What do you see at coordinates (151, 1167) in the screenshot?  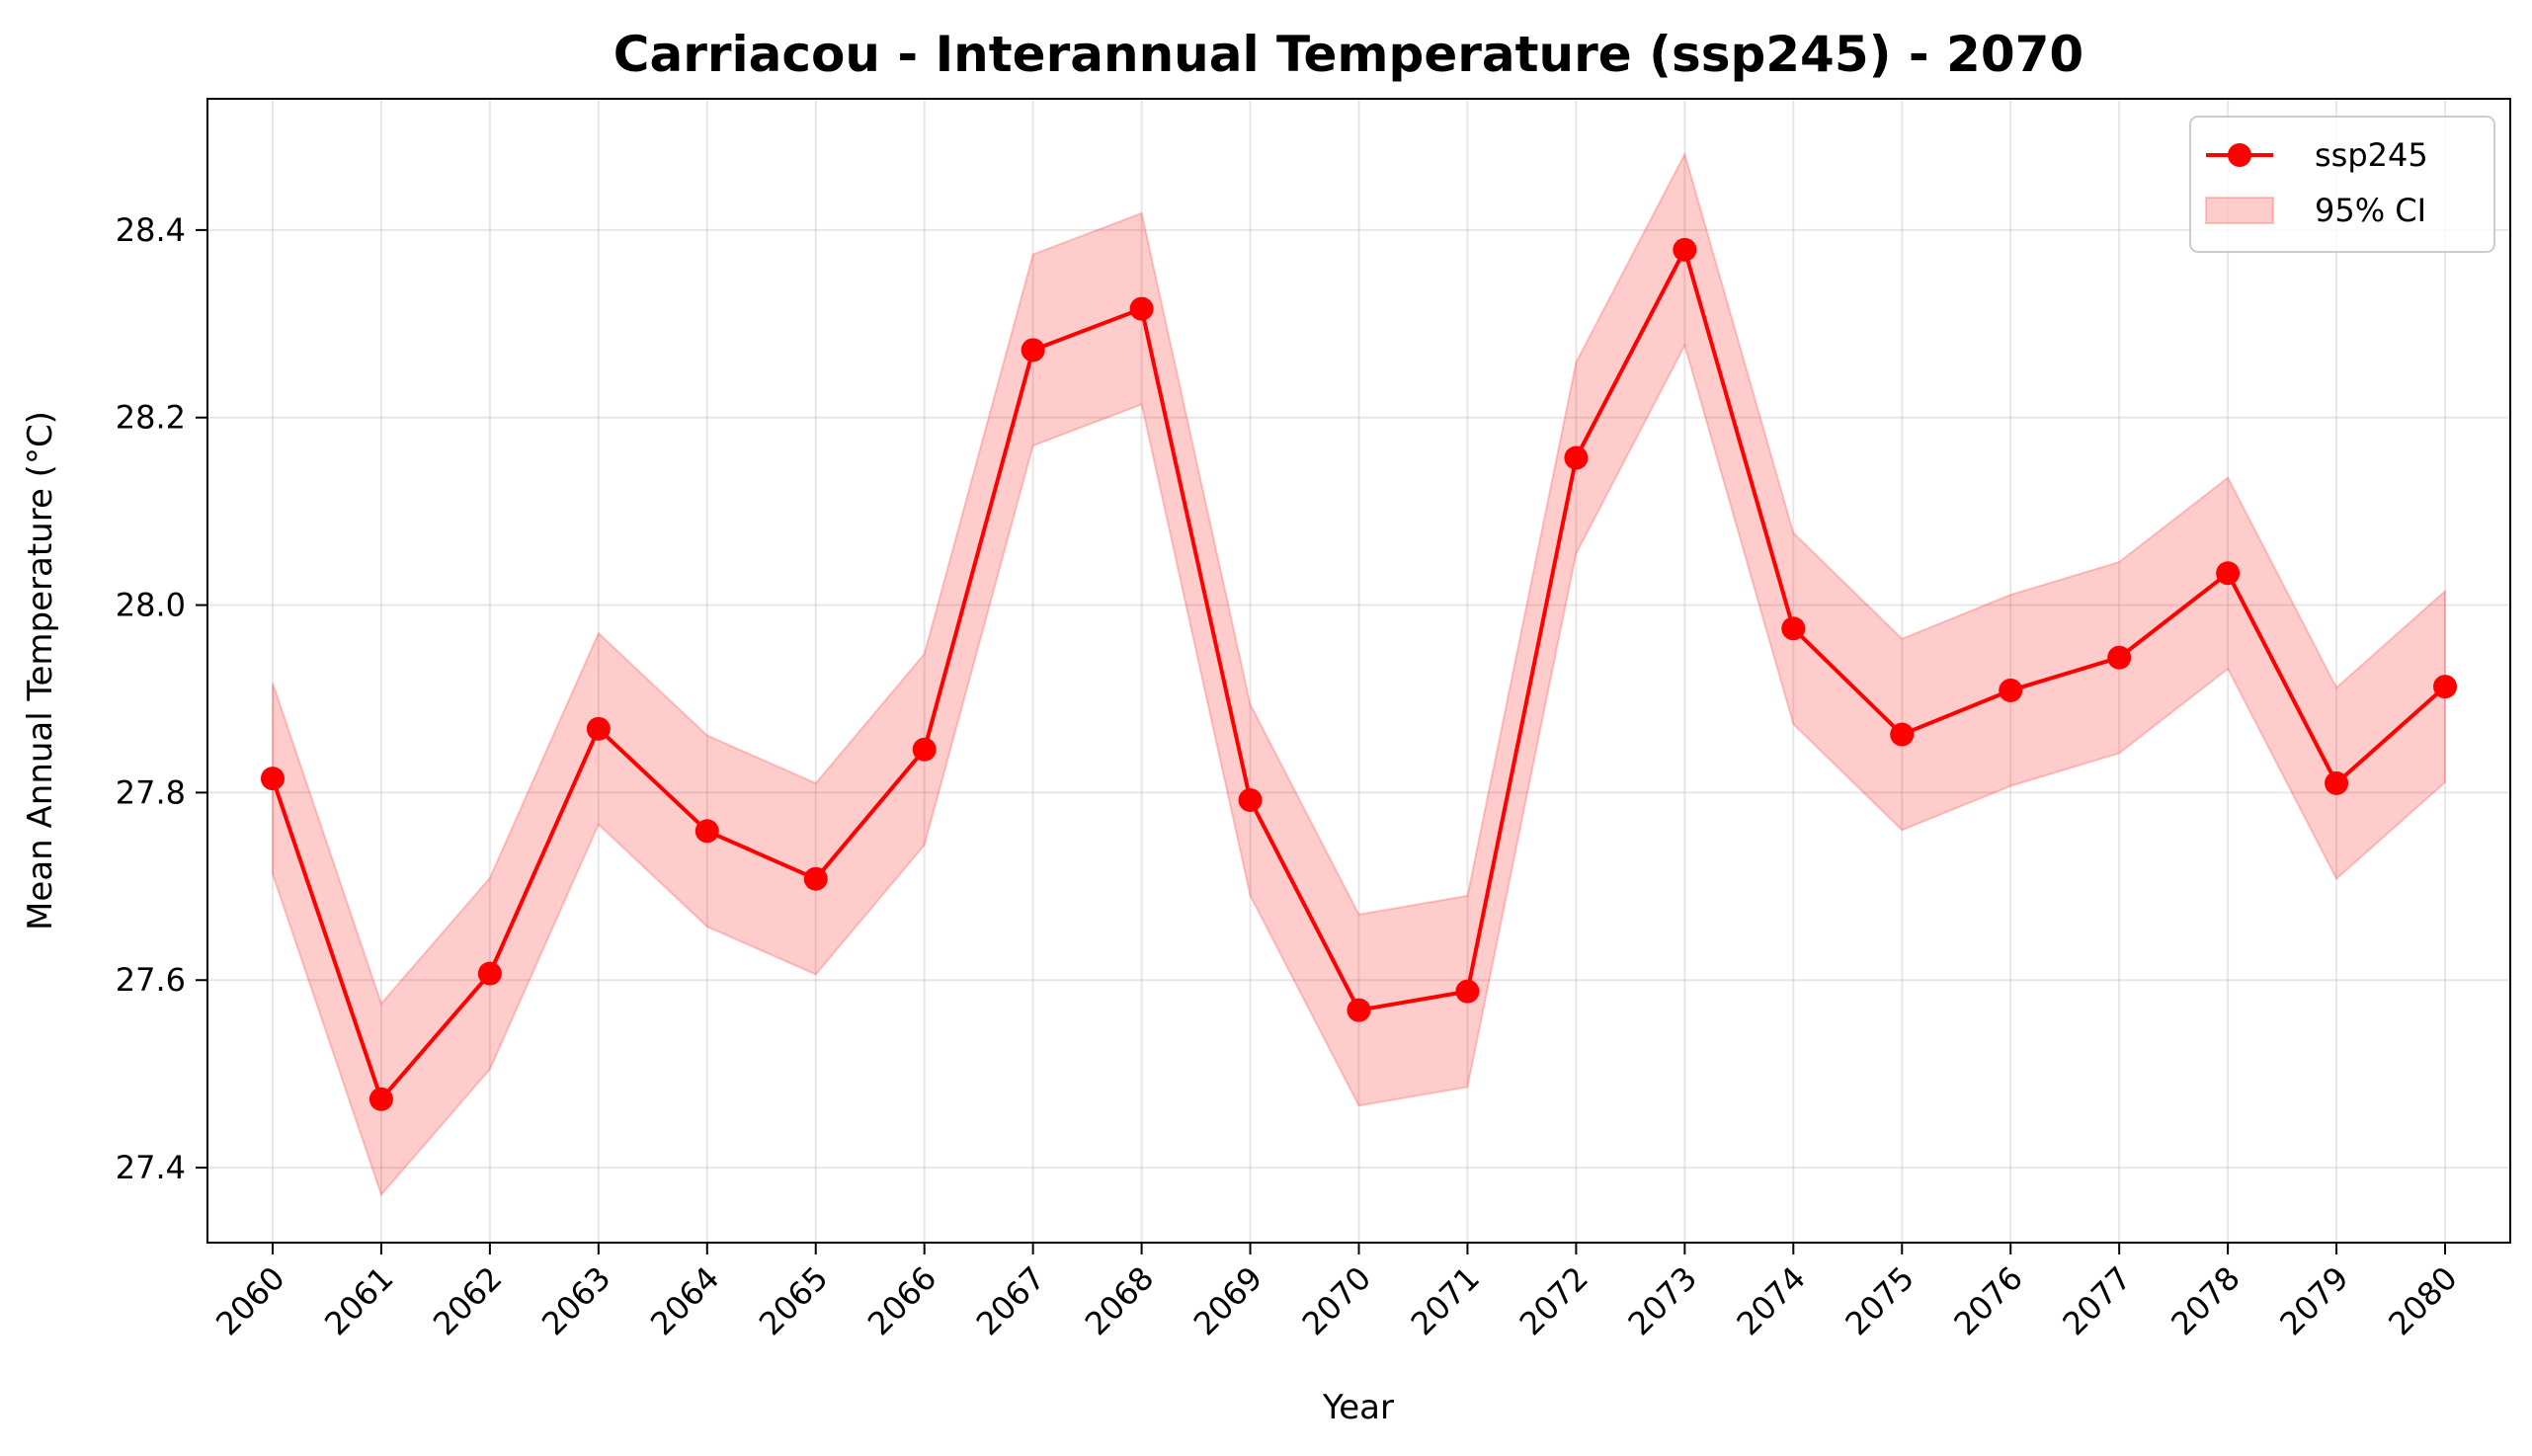 I see `y-tick-label: 27.4` at bounding box center [151, 1167].